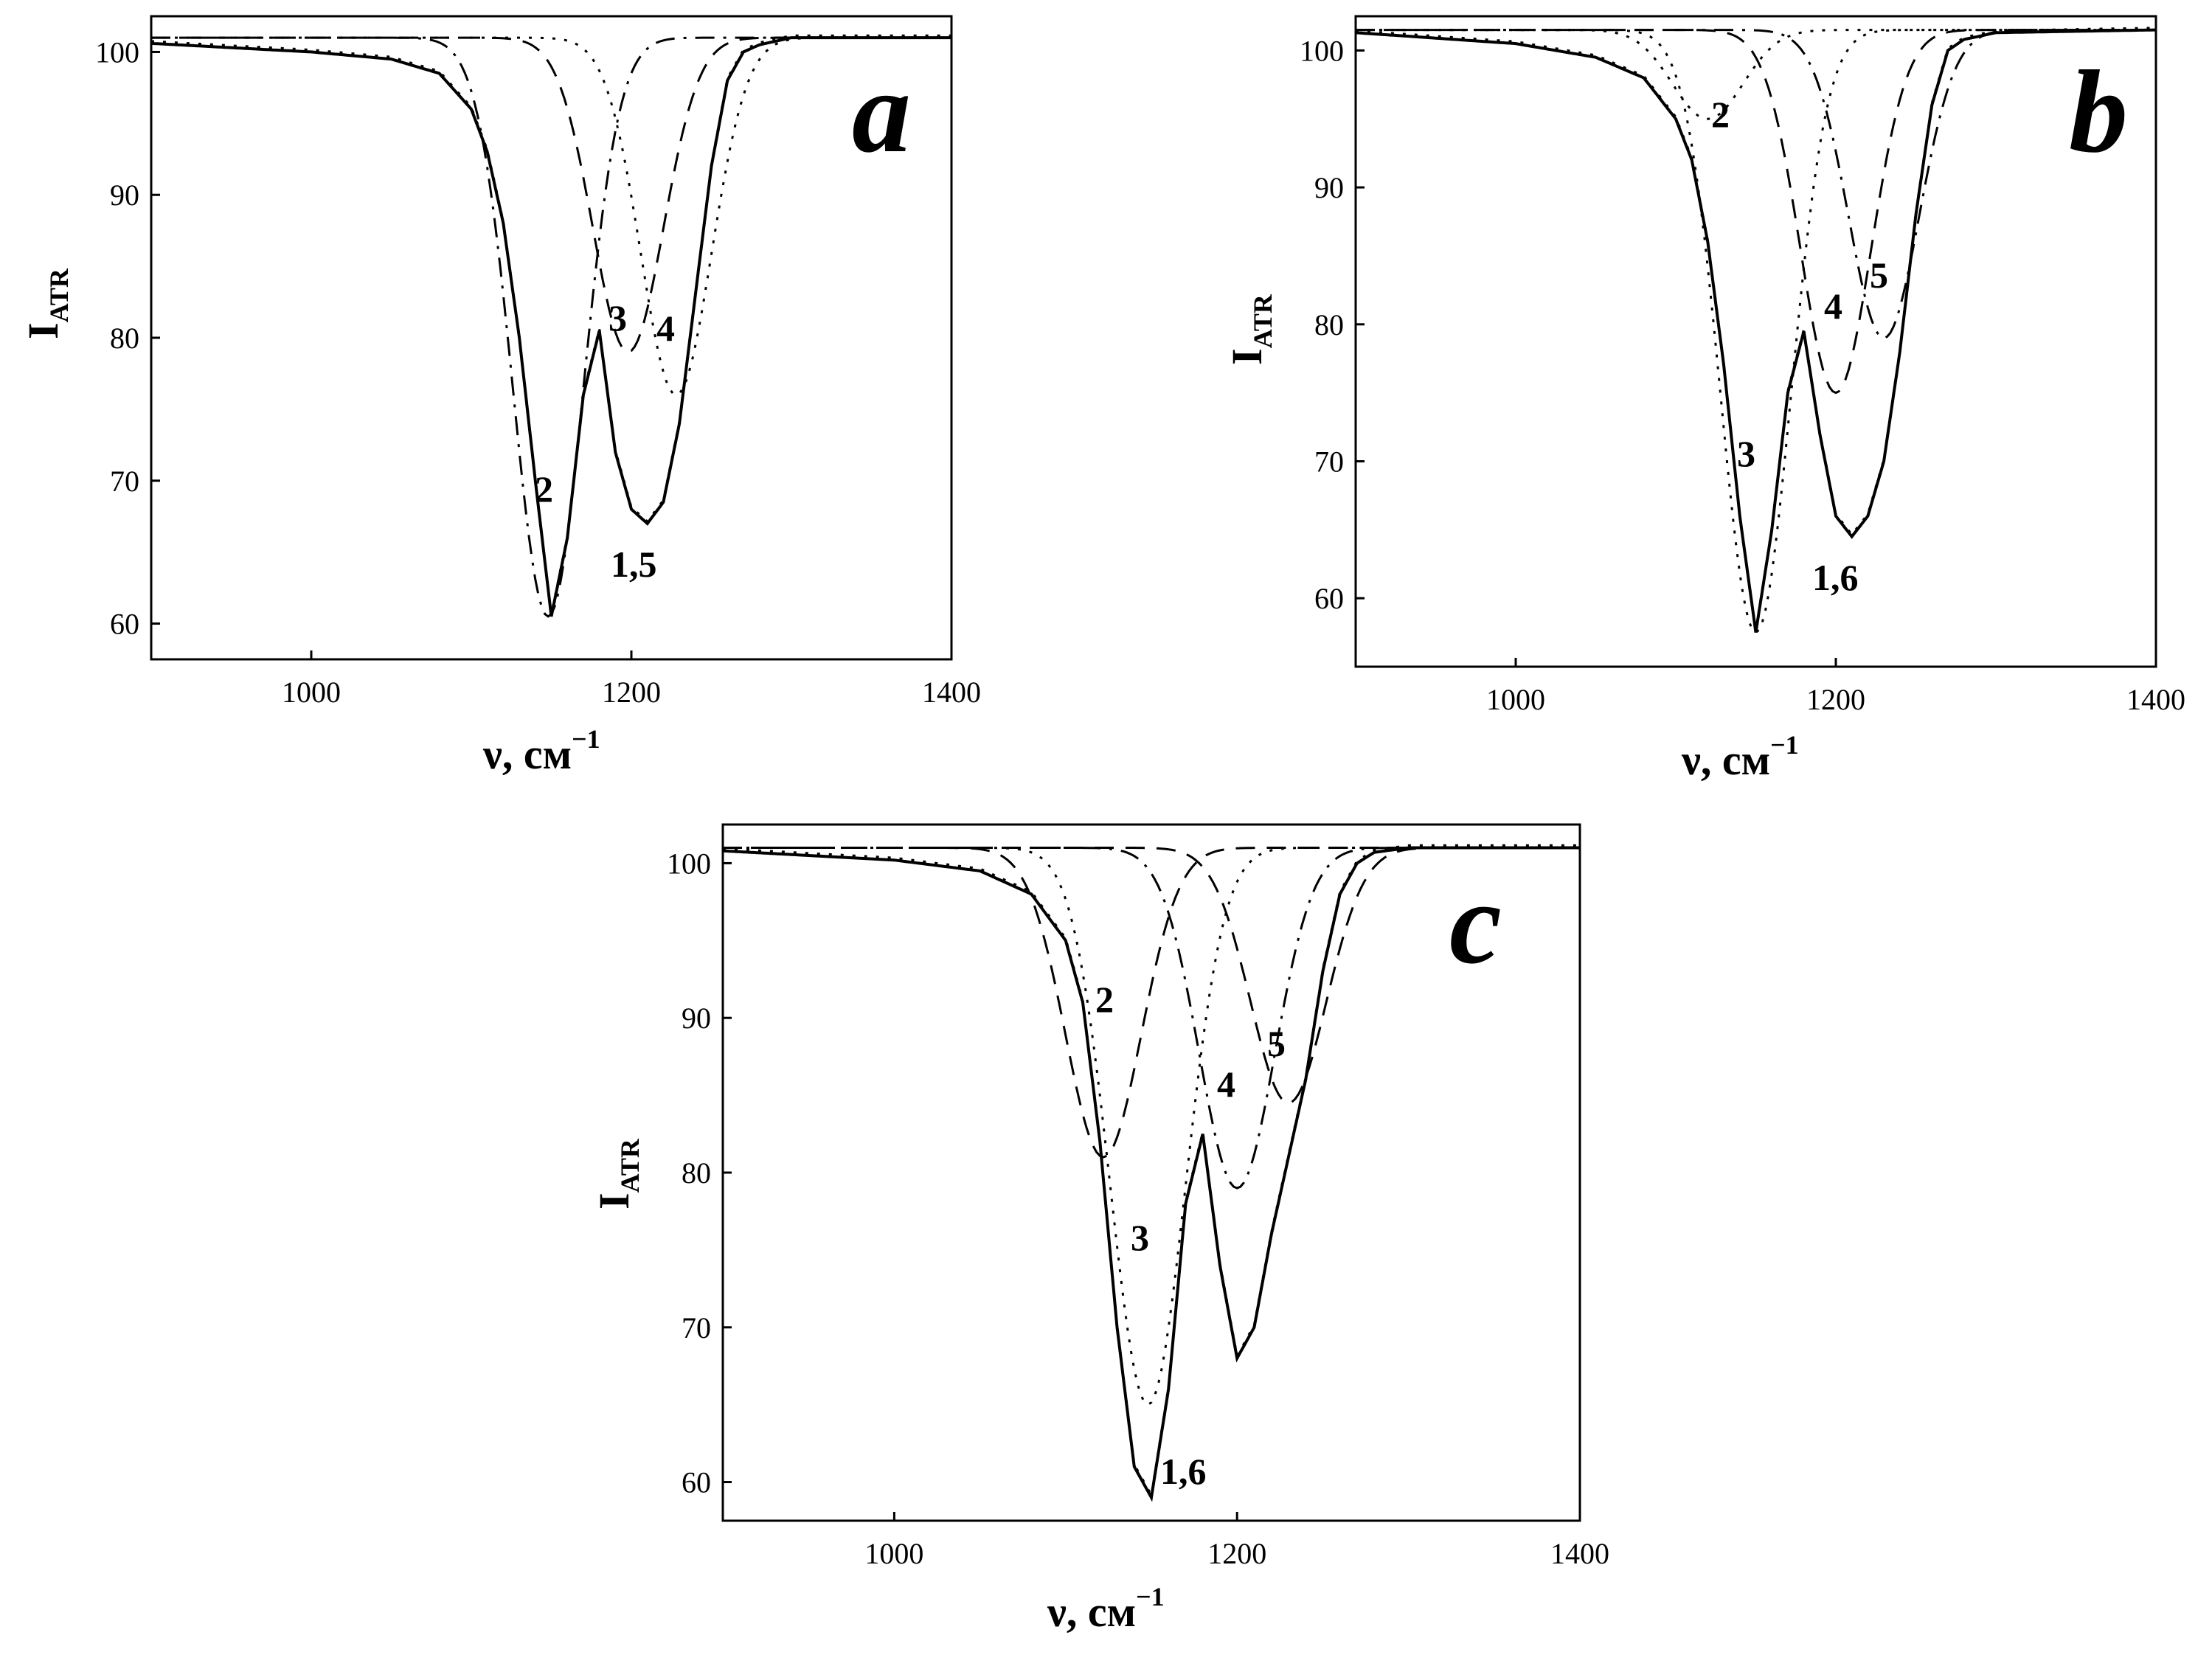  Describe the element at coordinates (1476, 922) in the screenshot. I see `panel-letter: c` at that location.